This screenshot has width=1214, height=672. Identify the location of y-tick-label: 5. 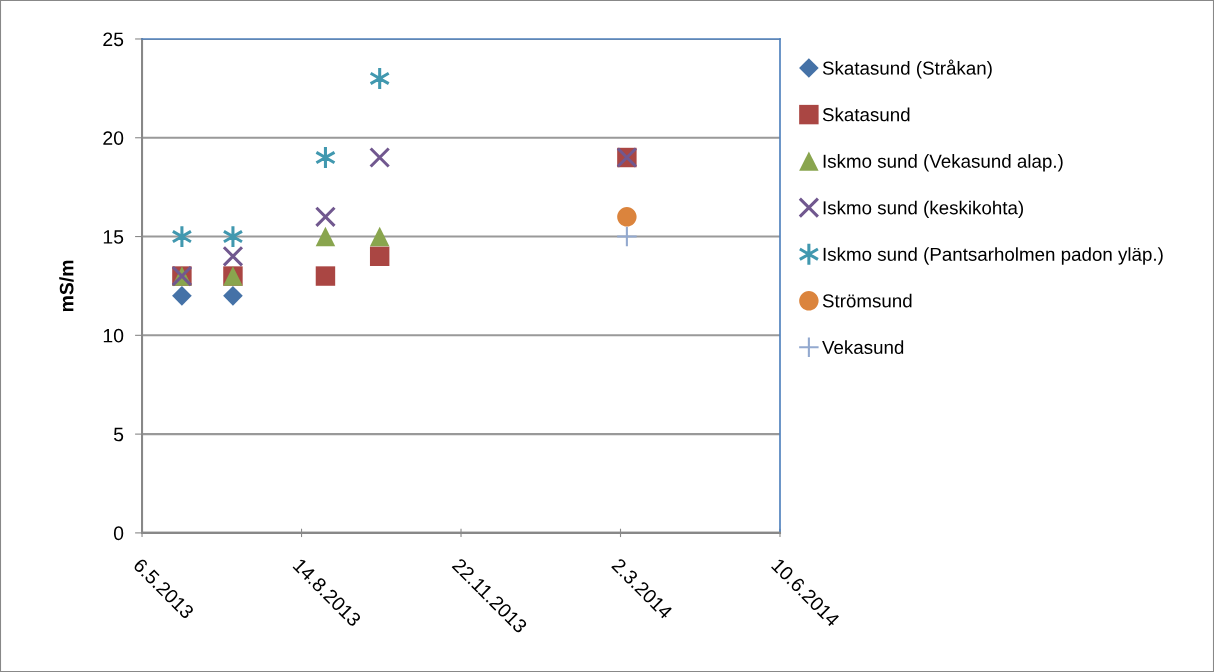
(118, 434).